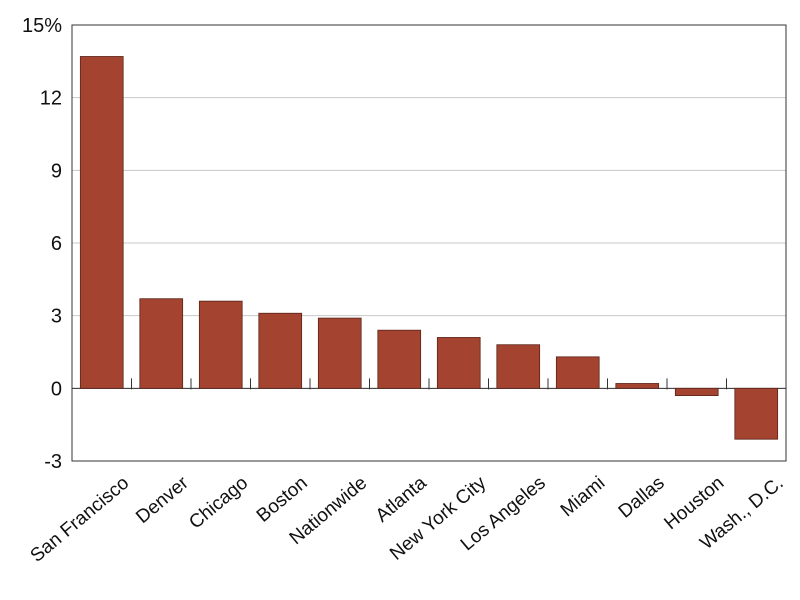 Image resolution: width=800 pixels, height=600 pixels. I want to click on bar-dallas, so click(637, 386).